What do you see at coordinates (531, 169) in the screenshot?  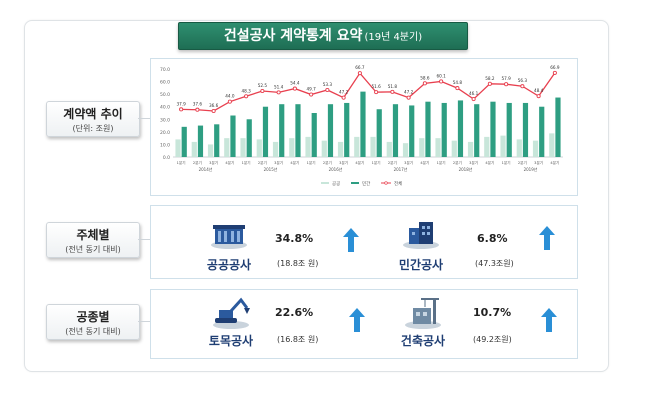 I see `year-label: 2019년` at bounding box center [531, 169].